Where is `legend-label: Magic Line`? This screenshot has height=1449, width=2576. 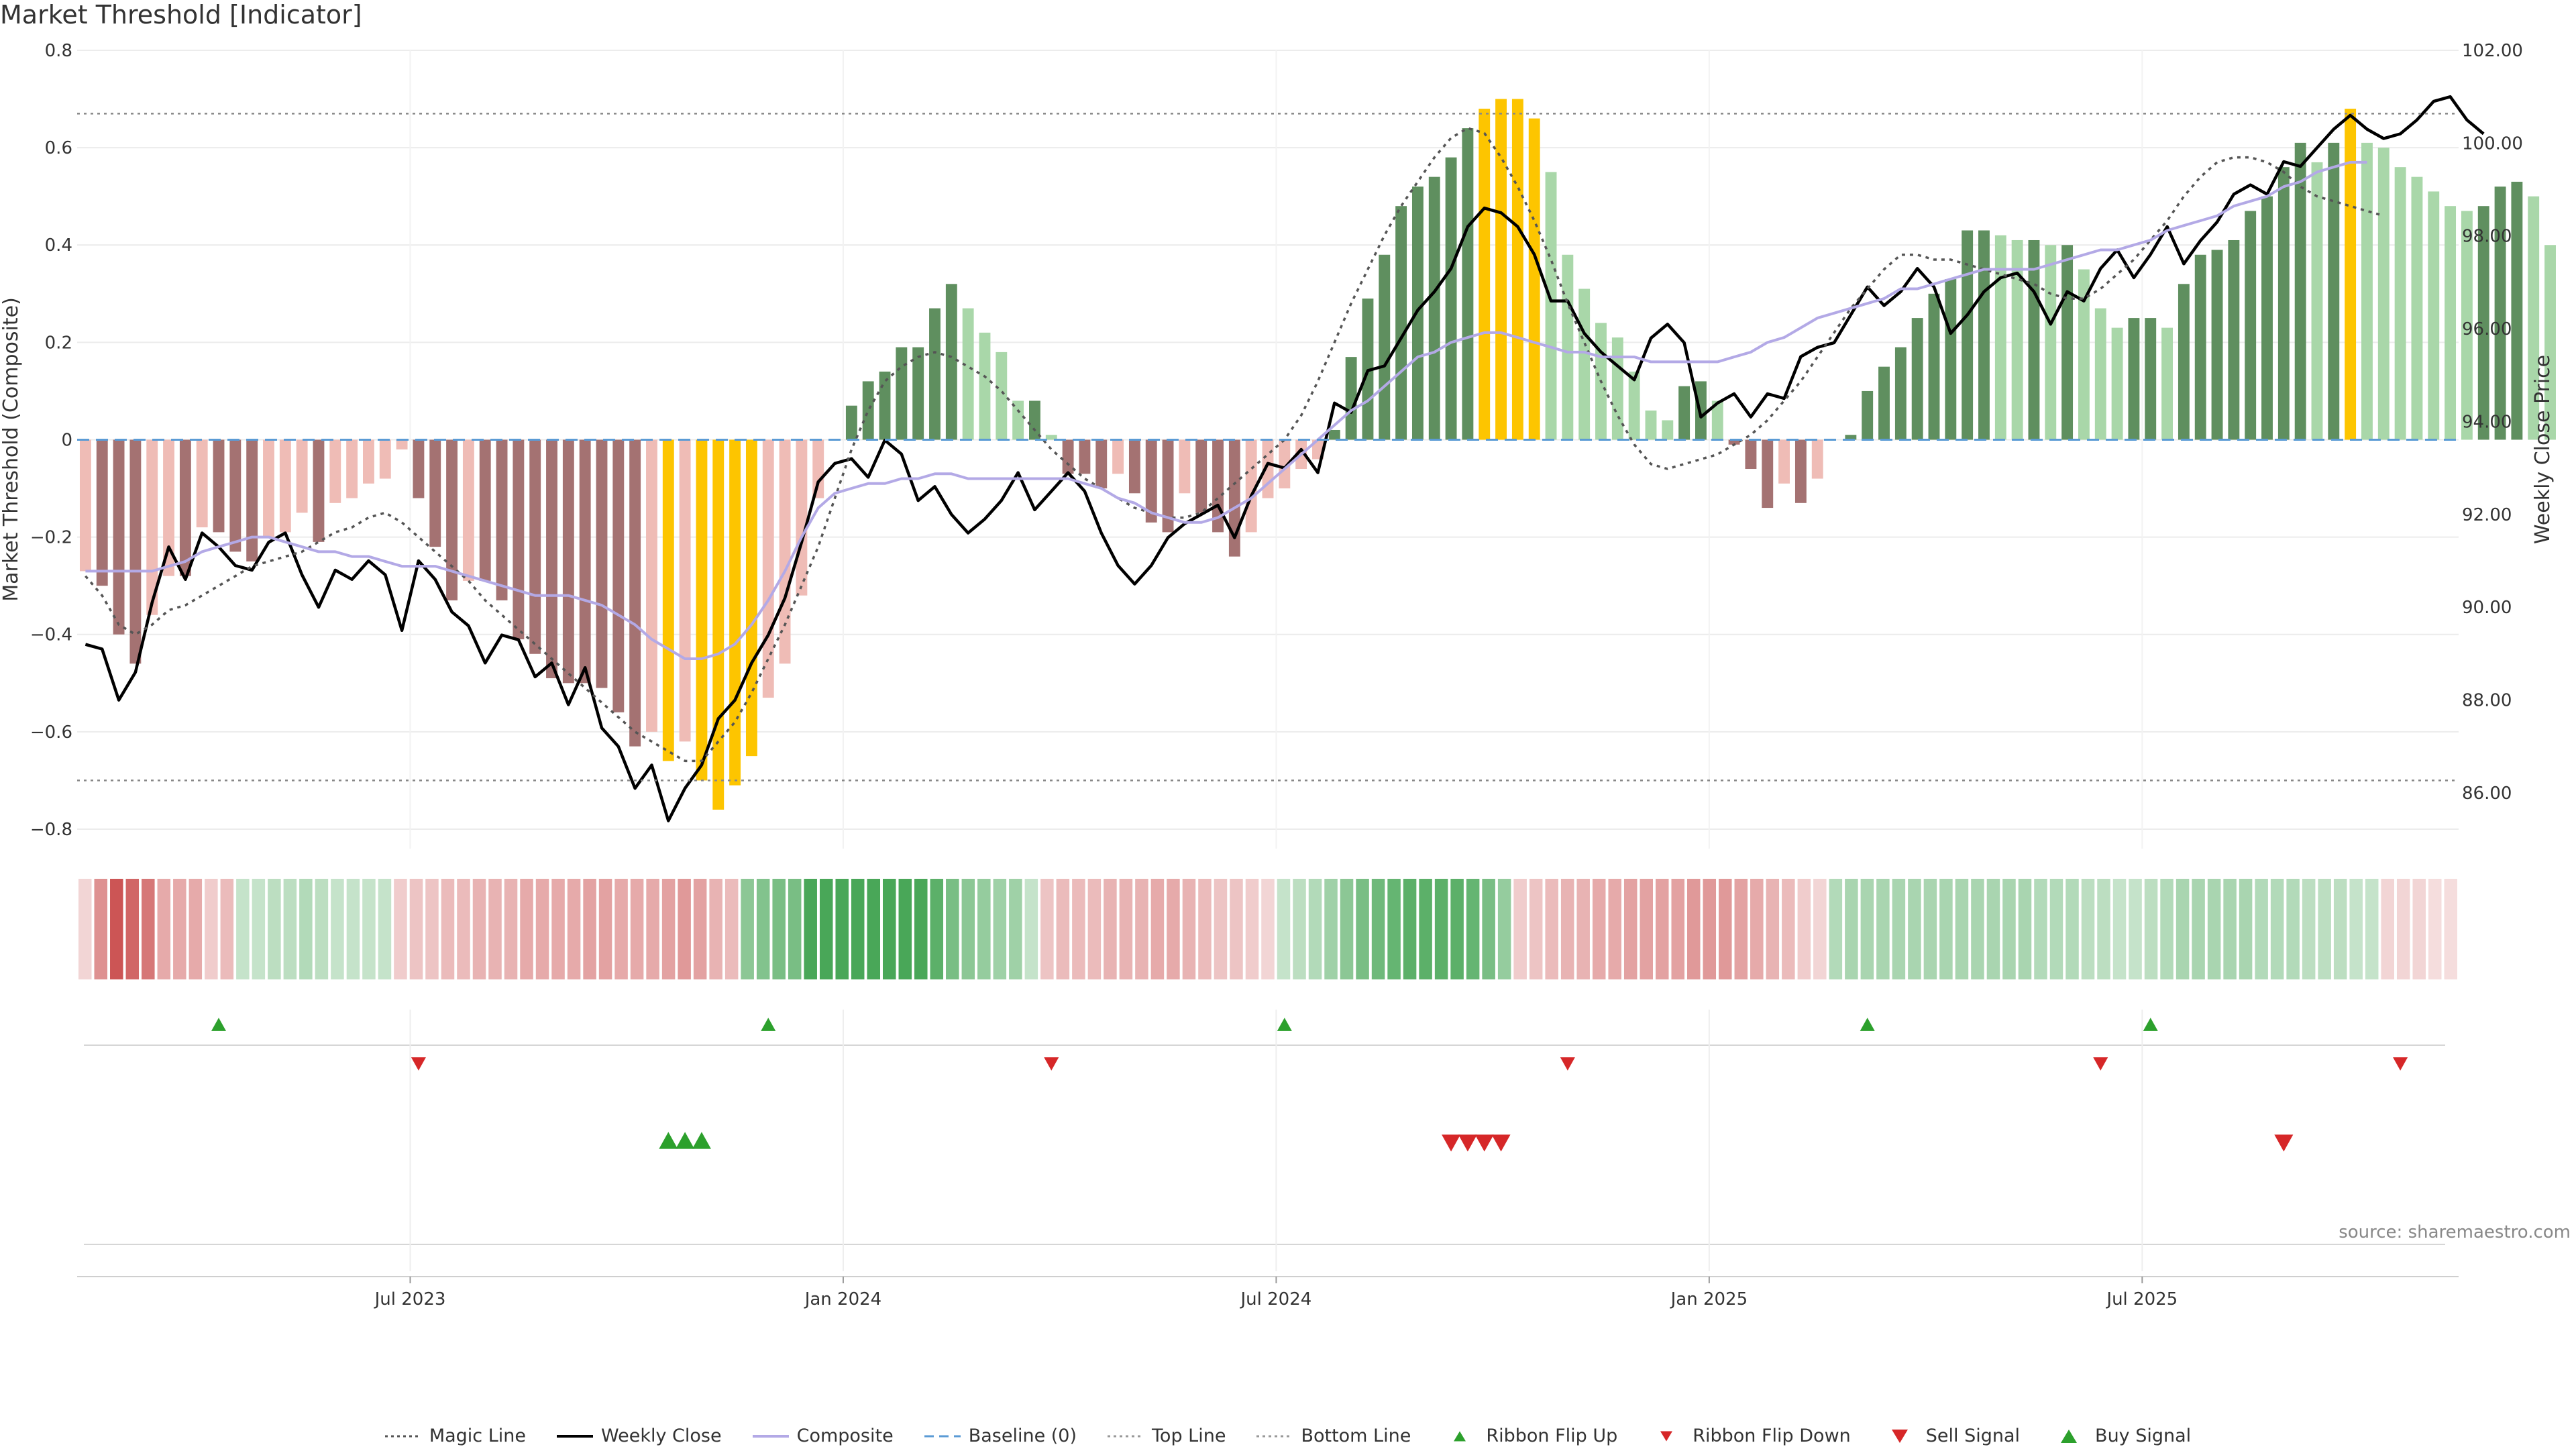 legend-label: Magic Line is located at coordinates (477, 1436).